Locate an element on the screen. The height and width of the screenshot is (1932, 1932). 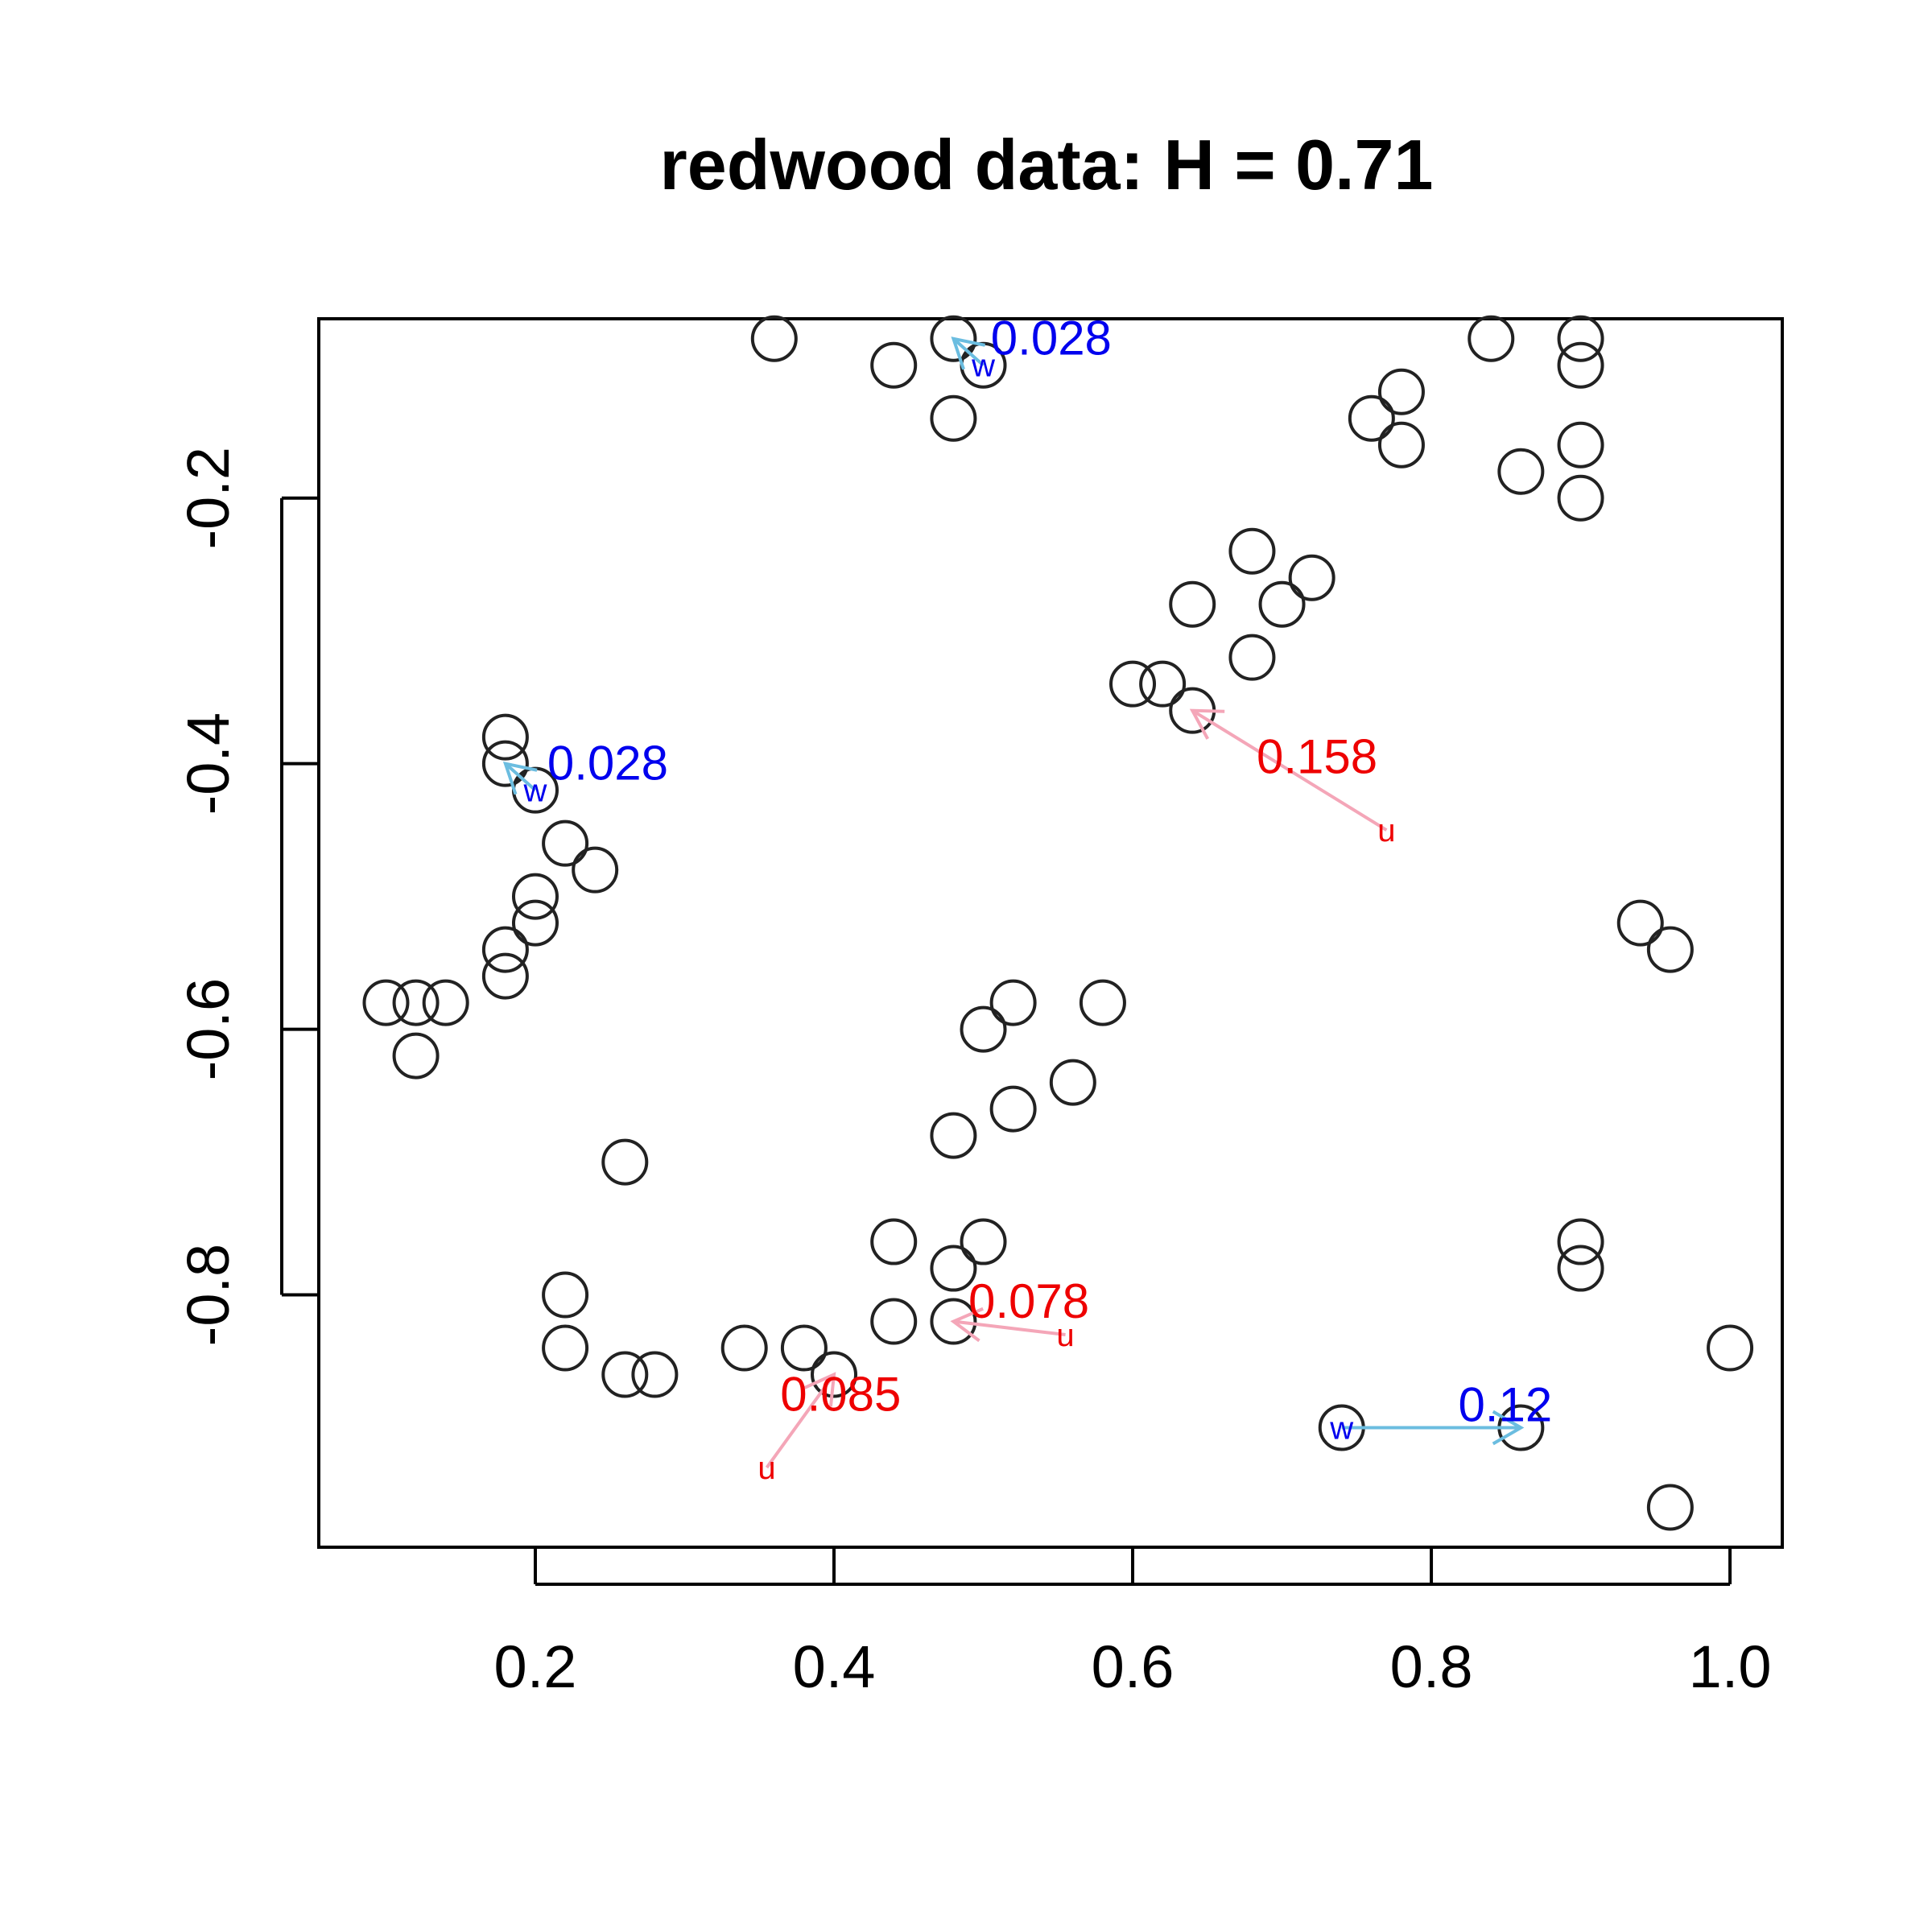
y-tick-label: -0.4 is located at coordinates (208, 763).